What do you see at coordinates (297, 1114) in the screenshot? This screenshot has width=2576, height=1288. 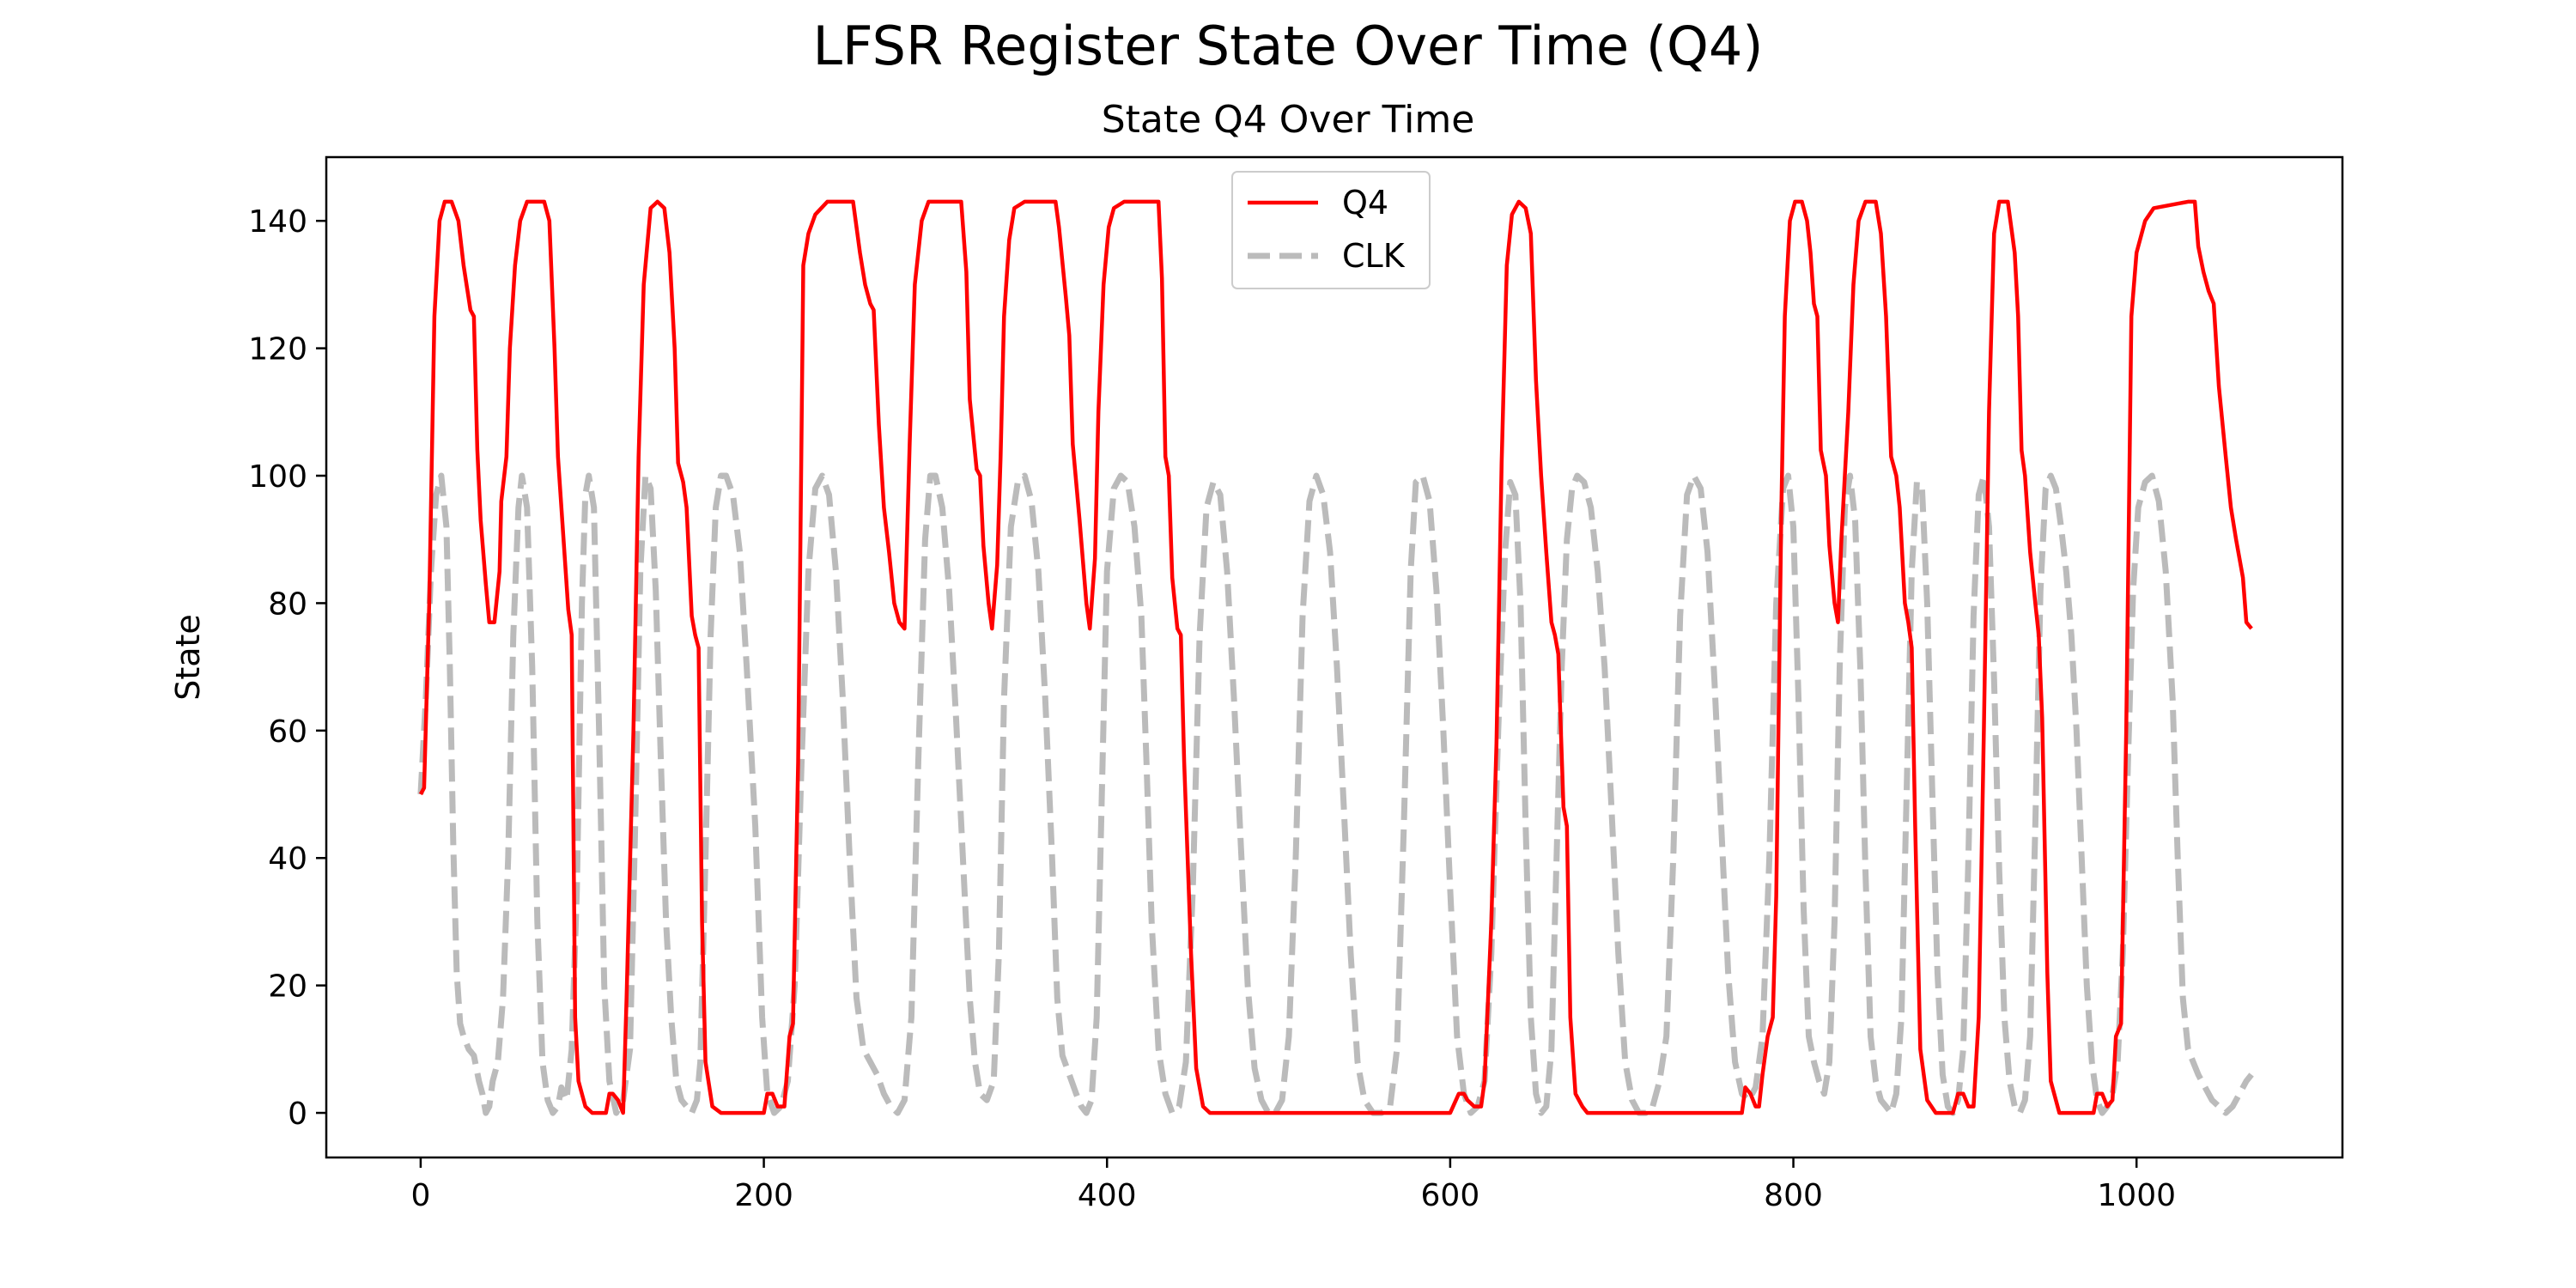 I see `y-tick-label: 0` at bounding box center [297, 1114].